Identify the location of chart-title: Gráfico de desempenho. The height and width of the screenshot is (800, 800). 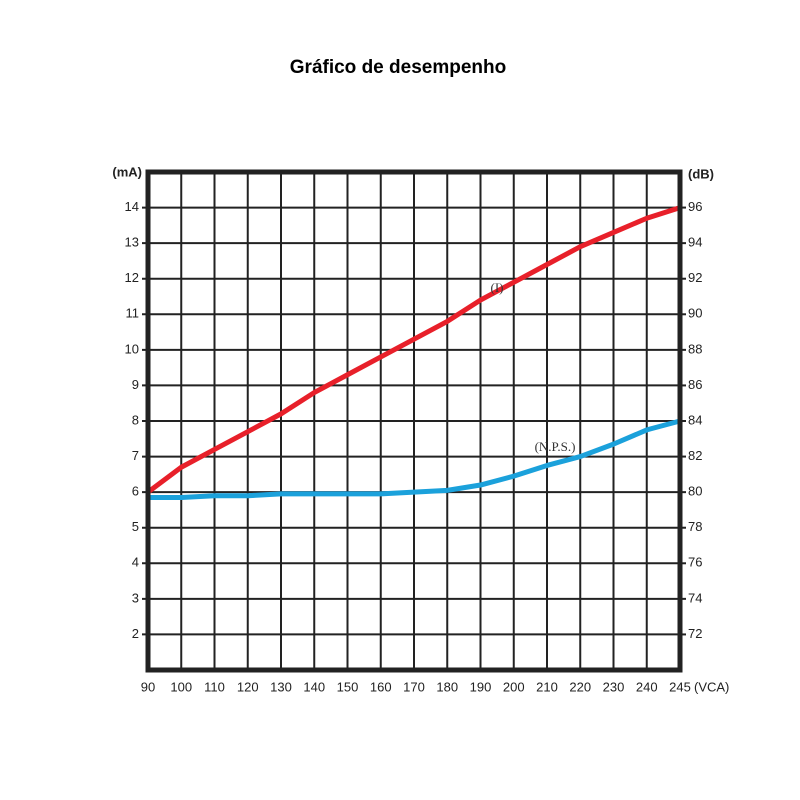
(398, 67).